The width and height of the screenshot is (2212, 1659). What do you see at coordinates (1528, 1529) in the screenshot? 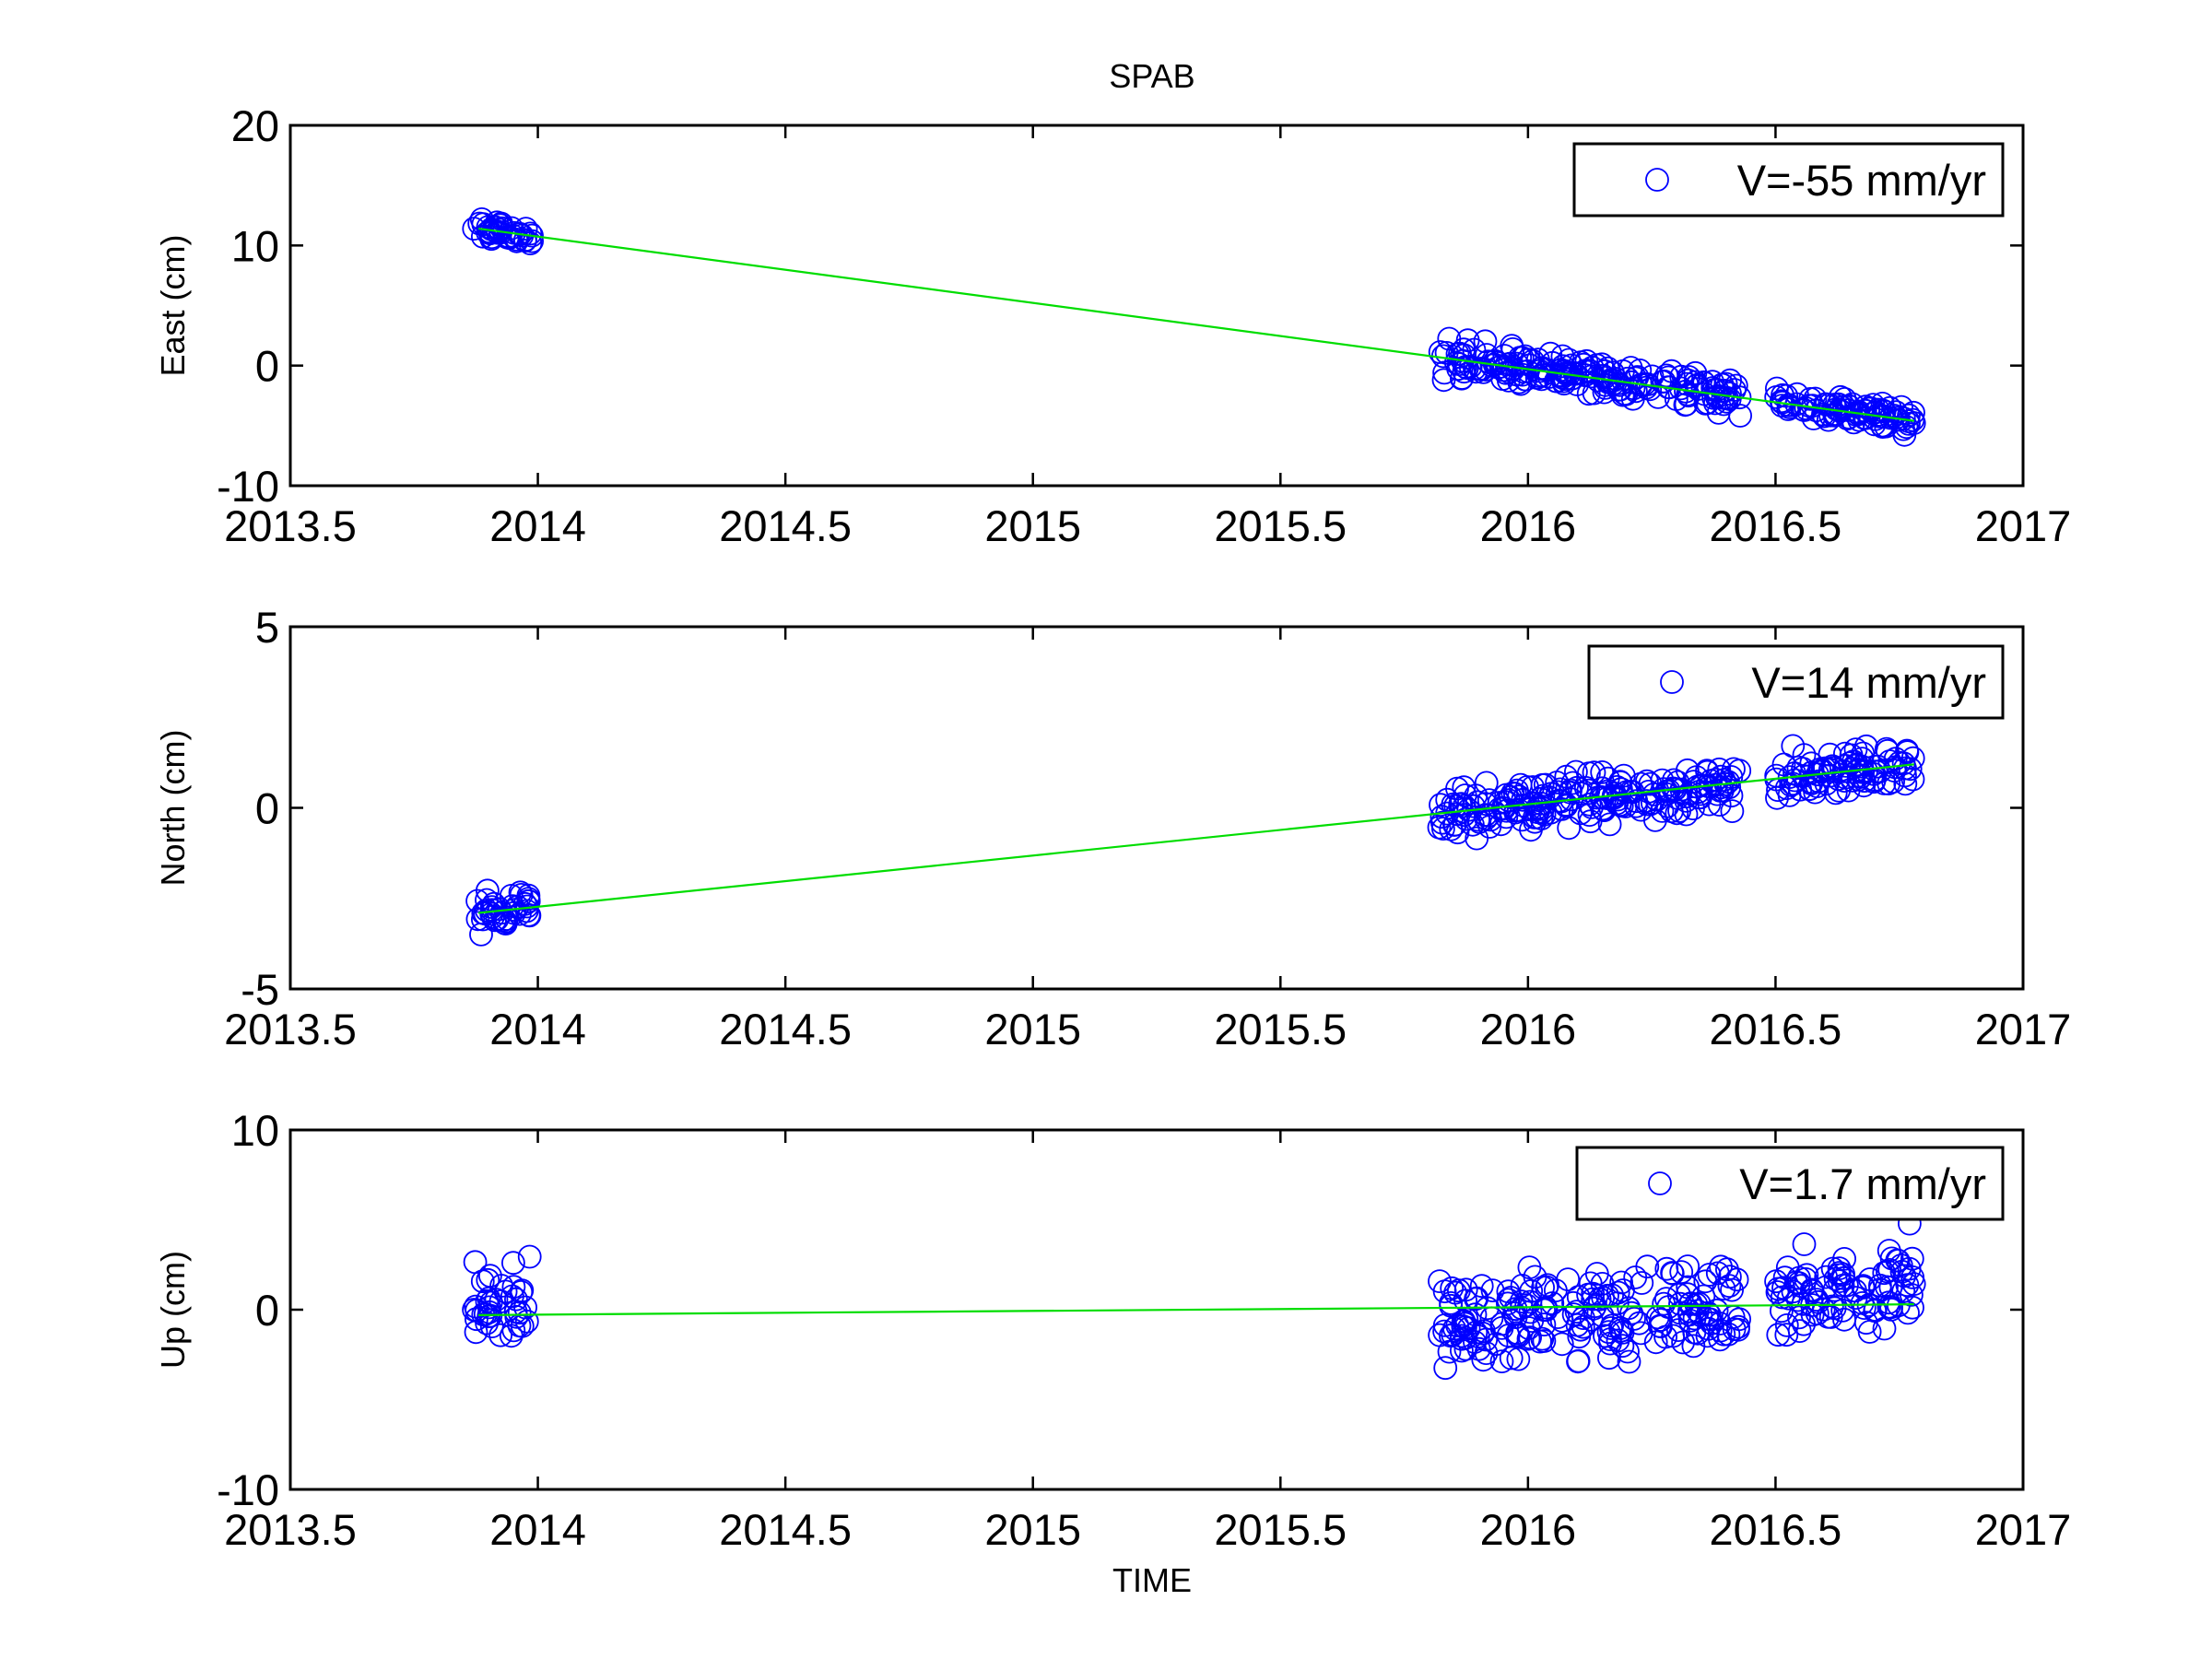
I see `x-tick-label: 2016` at bounding box center [1528, 1529].